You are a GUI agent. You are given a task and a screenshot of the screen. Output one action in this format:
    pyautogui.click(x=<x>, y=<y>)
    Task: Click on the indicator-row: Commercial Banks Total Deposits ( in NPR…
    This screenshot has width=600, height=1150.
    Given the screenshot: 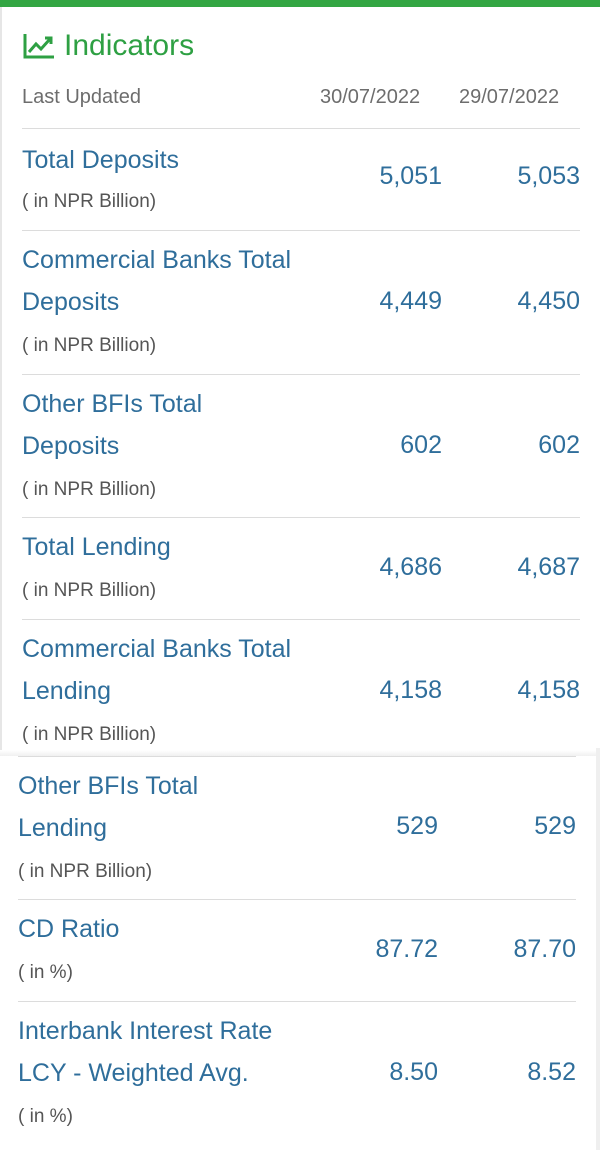 What is the action you would take?
    pyautogui.click(x=301, y=302)
    